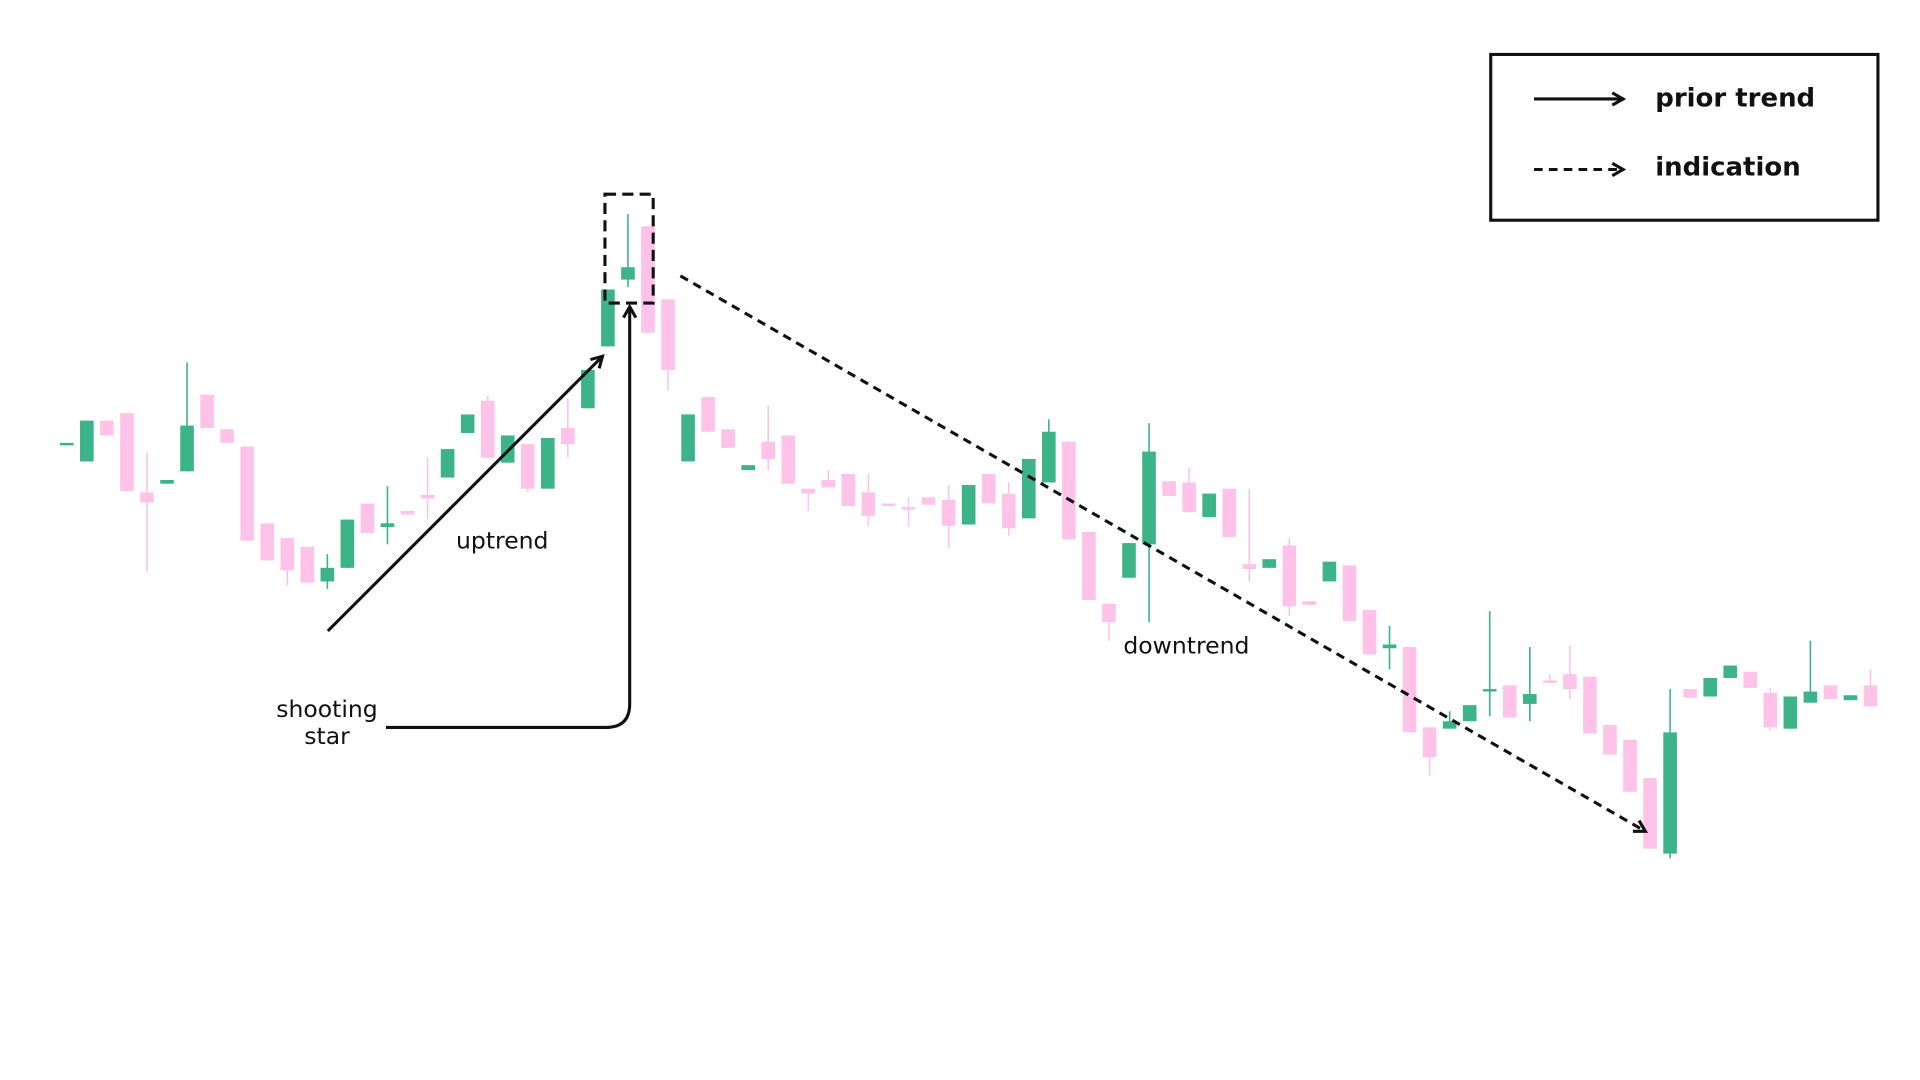 Image resolution: width=1920 pixels, height=1080 pixels. What do you see at coordinates (1186, 646) in the screenshot?
I see `annotation: downtrend` at bounding box center [1186, 646].